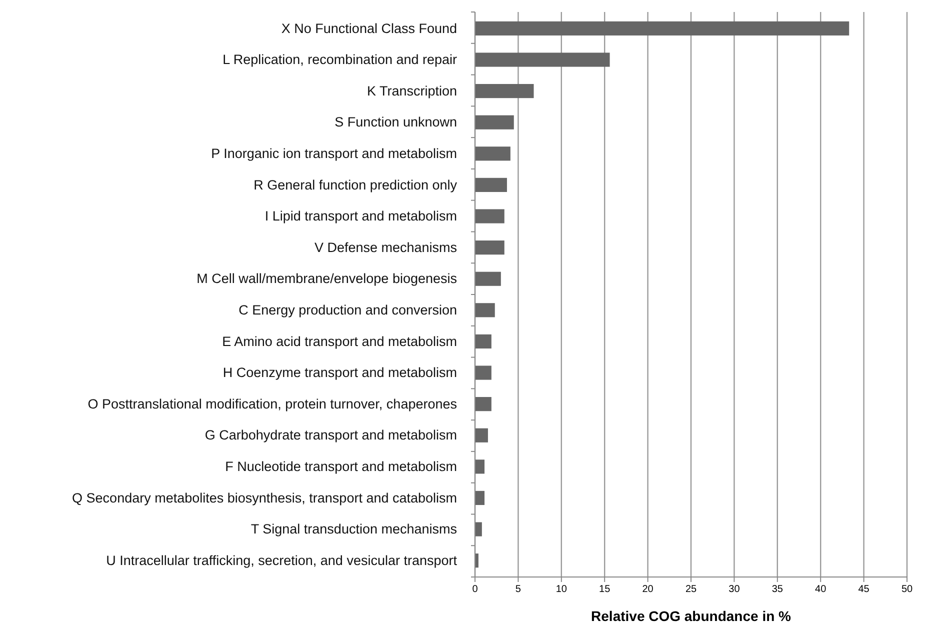 The image size is (925, 635). Describe the element at coordinates (821, 590) in the screenshot. I see `x-tick-label: 40` at that location.